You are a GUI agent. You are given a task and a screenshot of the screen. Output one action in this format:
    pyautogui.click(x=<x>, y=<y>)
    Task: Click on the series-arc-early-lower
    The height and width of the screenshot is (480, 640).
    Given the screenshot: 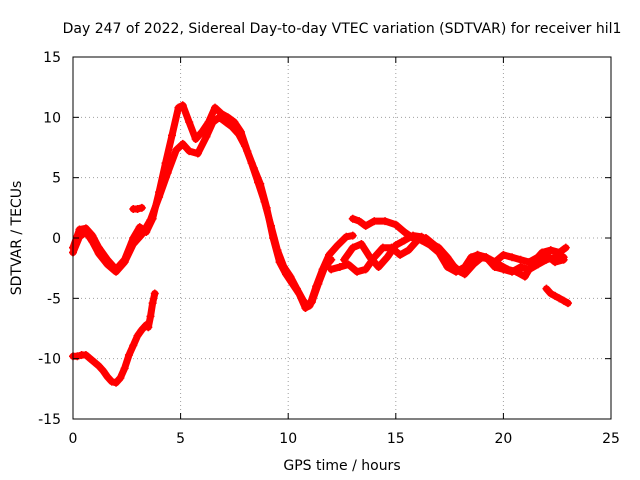 What is the action you would take?
    pyautogui.click(x=114, y=338)
    